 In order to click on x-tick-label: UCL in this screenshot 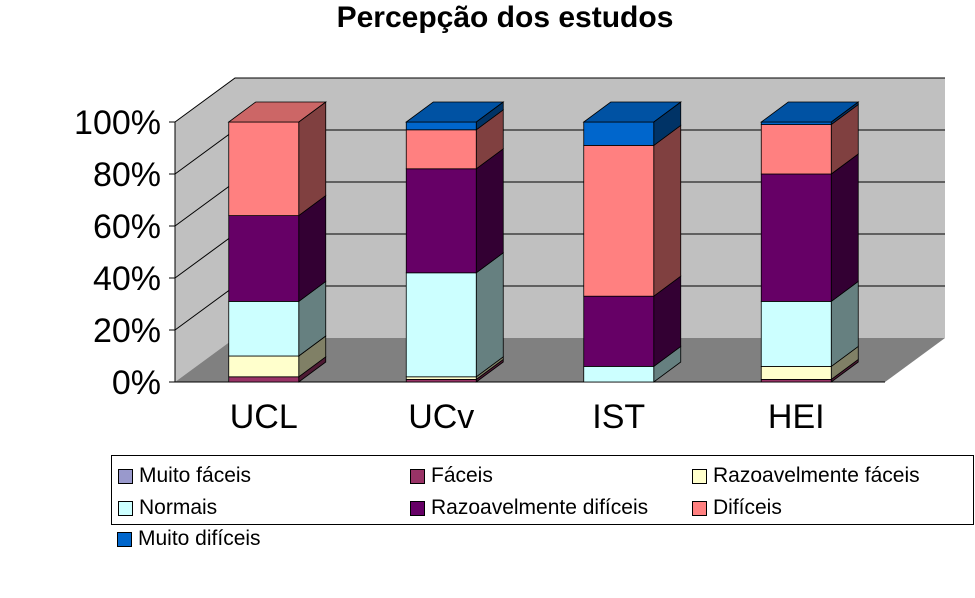, I will do `click(264, 417)`.